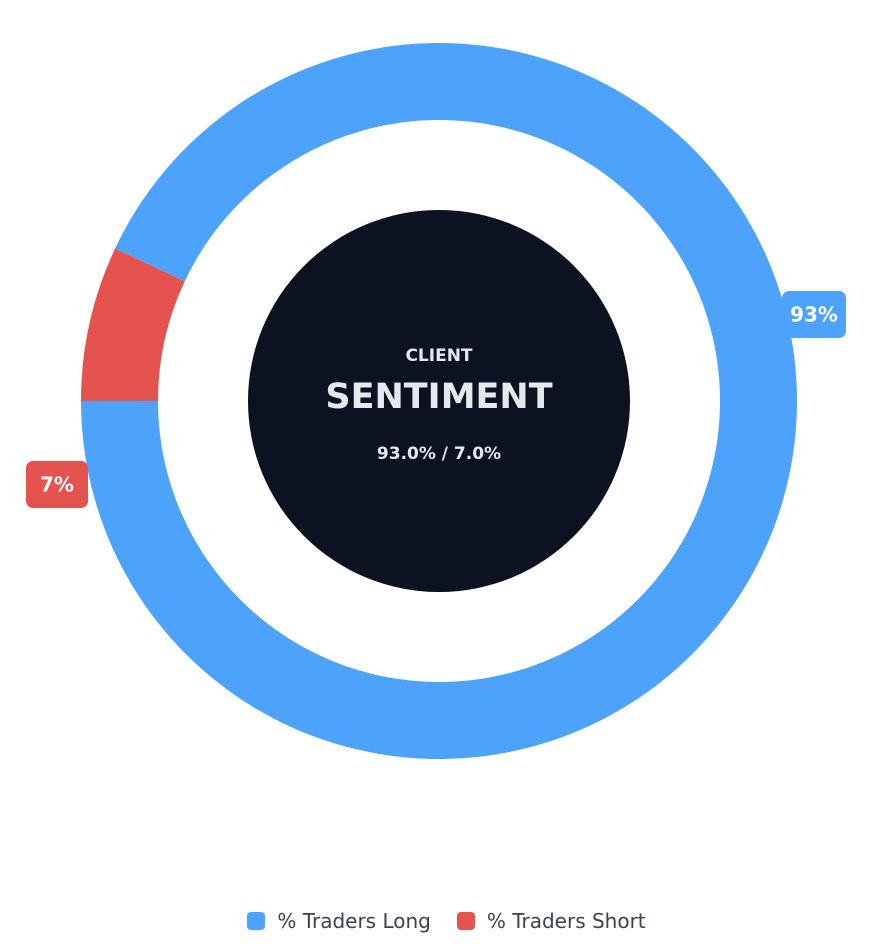 The image size is (893, 945). I want to click on legend-item-short: % Traders Short, so click(551, 921).